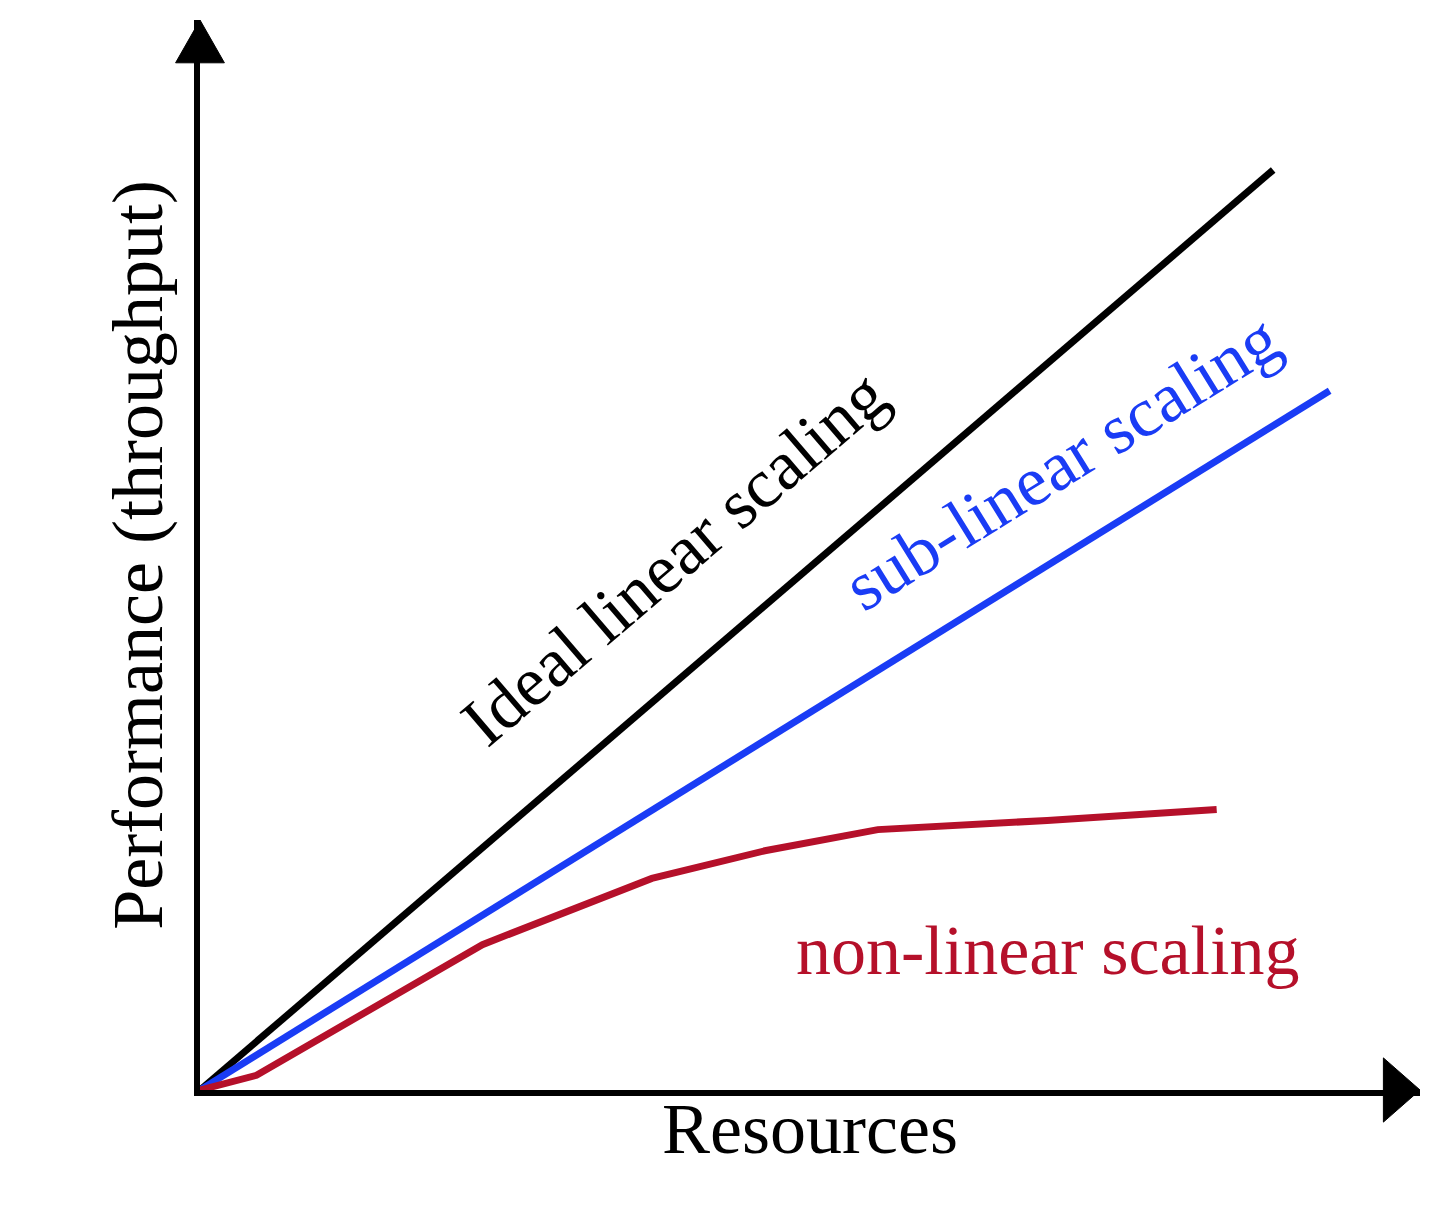 The height and width of the screenshot is (1221, 1440). I want to click on y-axis-title: Performance (throughput), so click(137, 555).